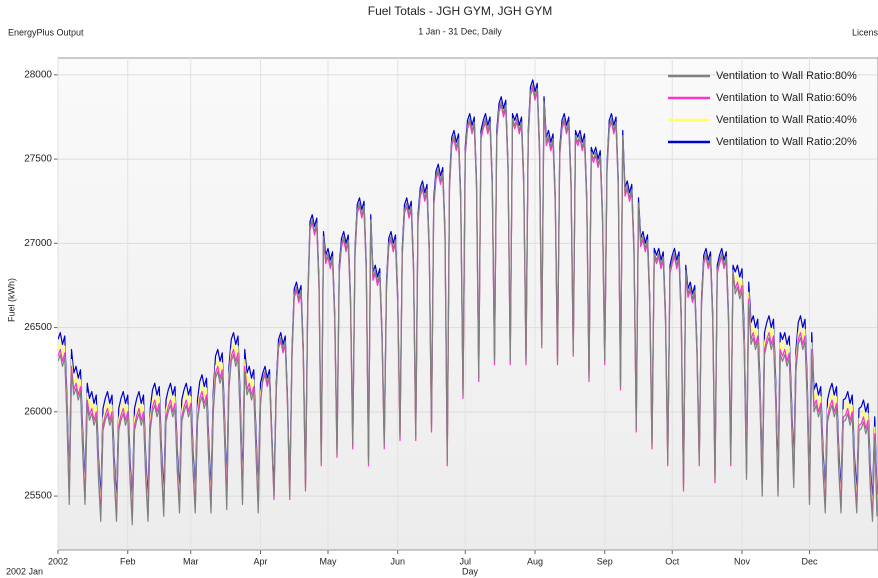  I want to click on x-tick-label: Aug, so click(535, 561).